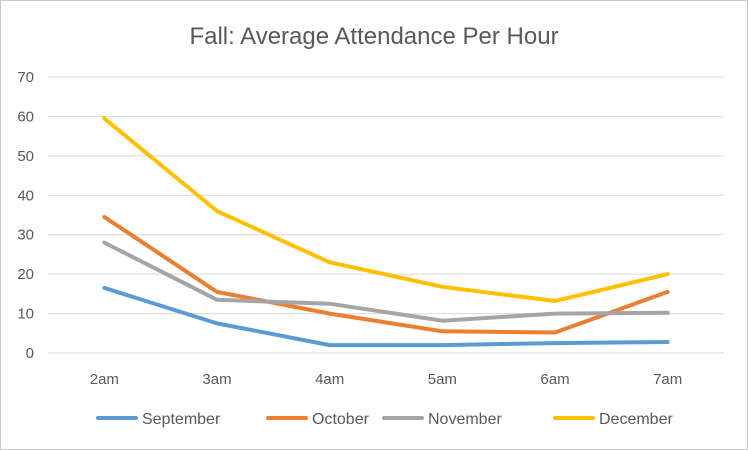 The height and width of the screenshot is (450, 748). I want to click on y-tick-label: 20, so click(25, 274).